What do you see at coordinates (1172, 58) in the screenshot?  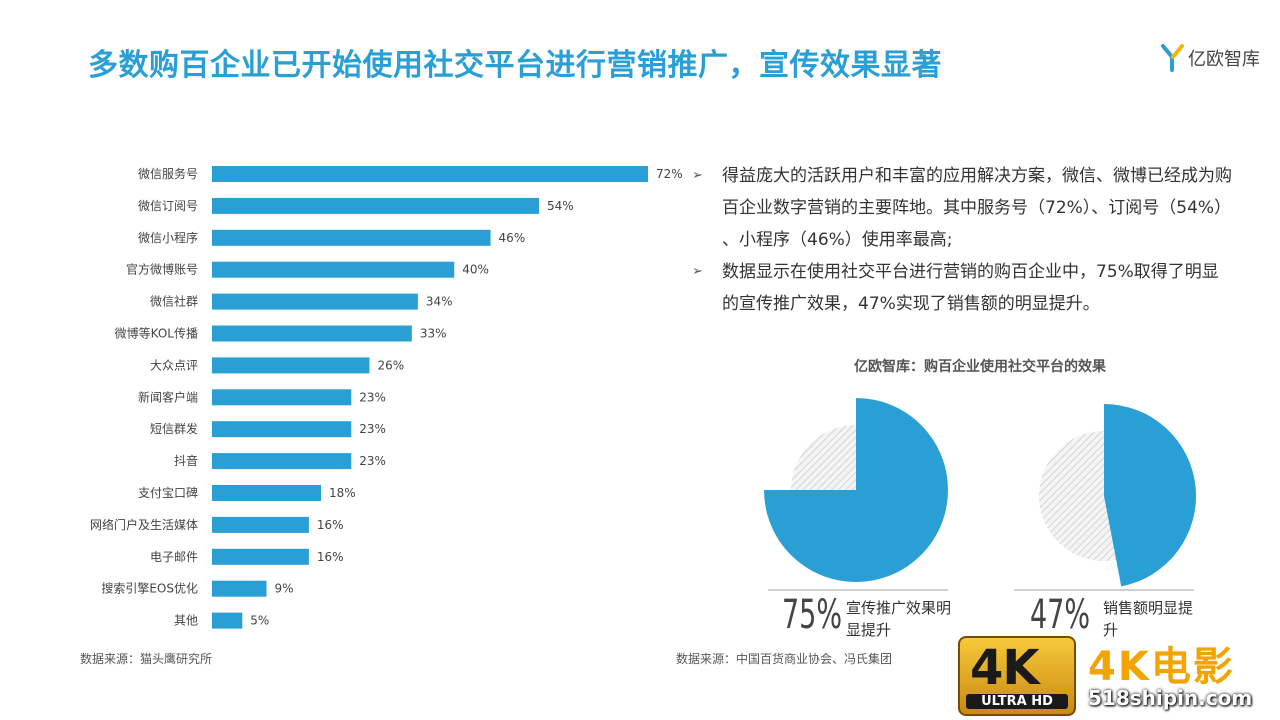 I see `y-logo-icon` at bounding box center [1172, 58].